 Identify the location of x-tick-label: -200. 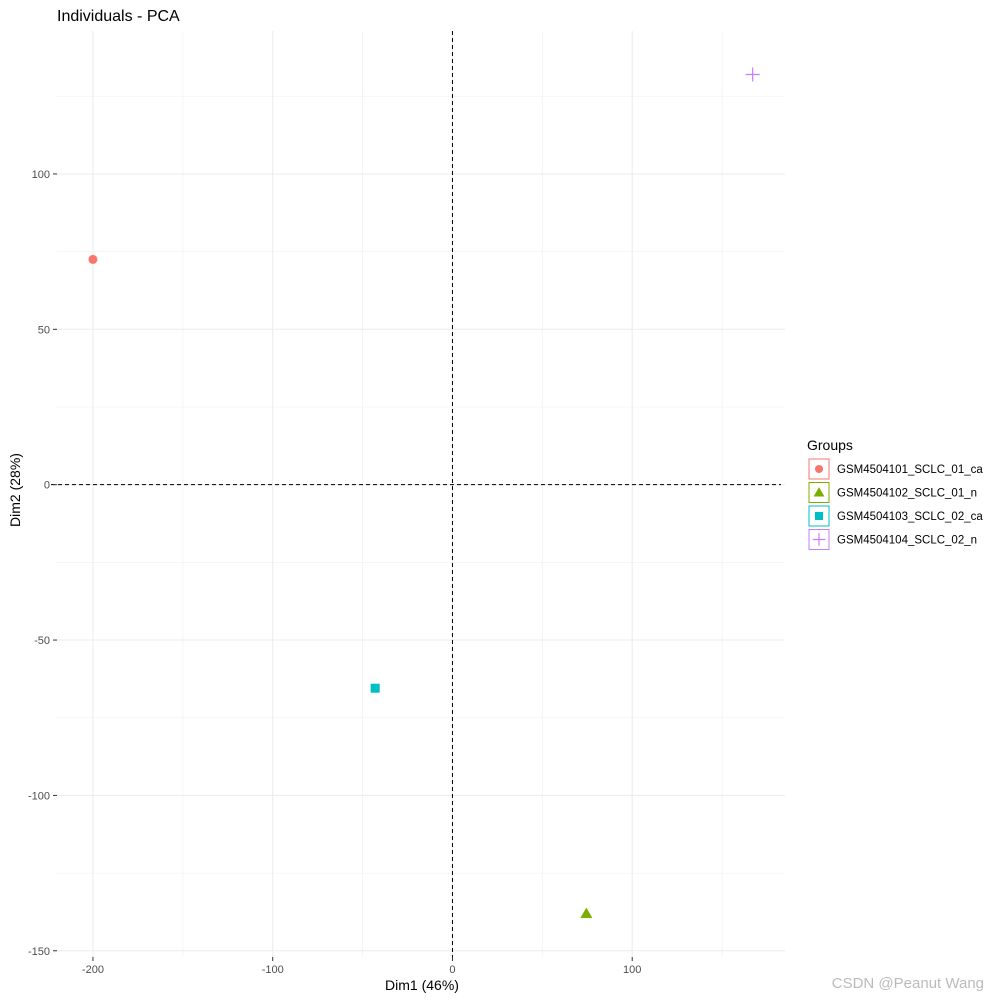
(93, 970).